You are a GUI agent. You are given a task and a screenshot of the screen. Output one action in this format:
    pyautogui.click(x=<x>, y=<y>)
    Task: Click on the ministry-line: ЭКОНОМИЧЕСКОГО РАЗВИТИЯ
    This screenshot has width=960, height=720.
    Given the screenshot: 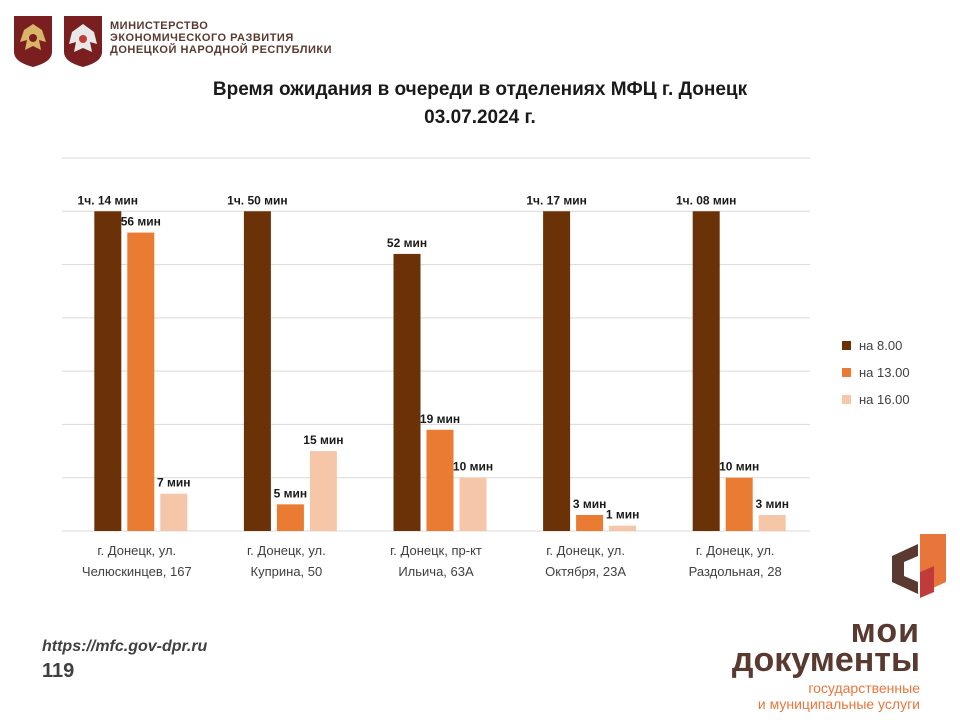 What is the action you would take?
    pyautogui.click(x=202, y=38)
    